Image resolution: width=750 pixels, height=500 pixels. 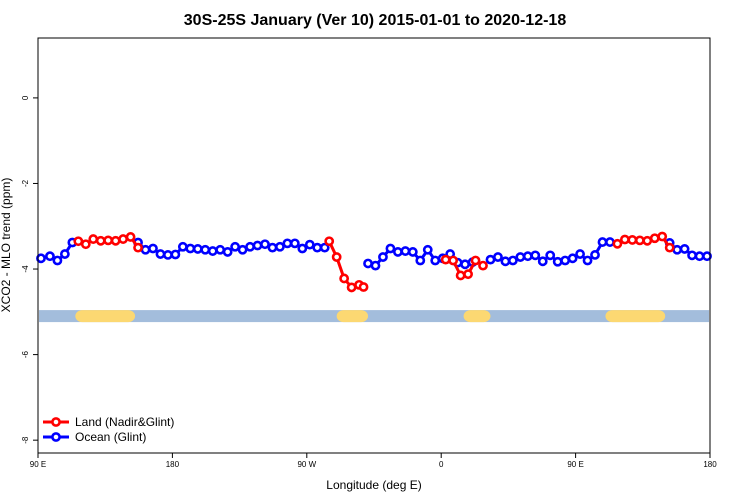 What do you see at coordinates (110, 437) in the screenshot?
I see `legend-ocean-label: Ocean (Glint)` at bounding box center [110, 437].